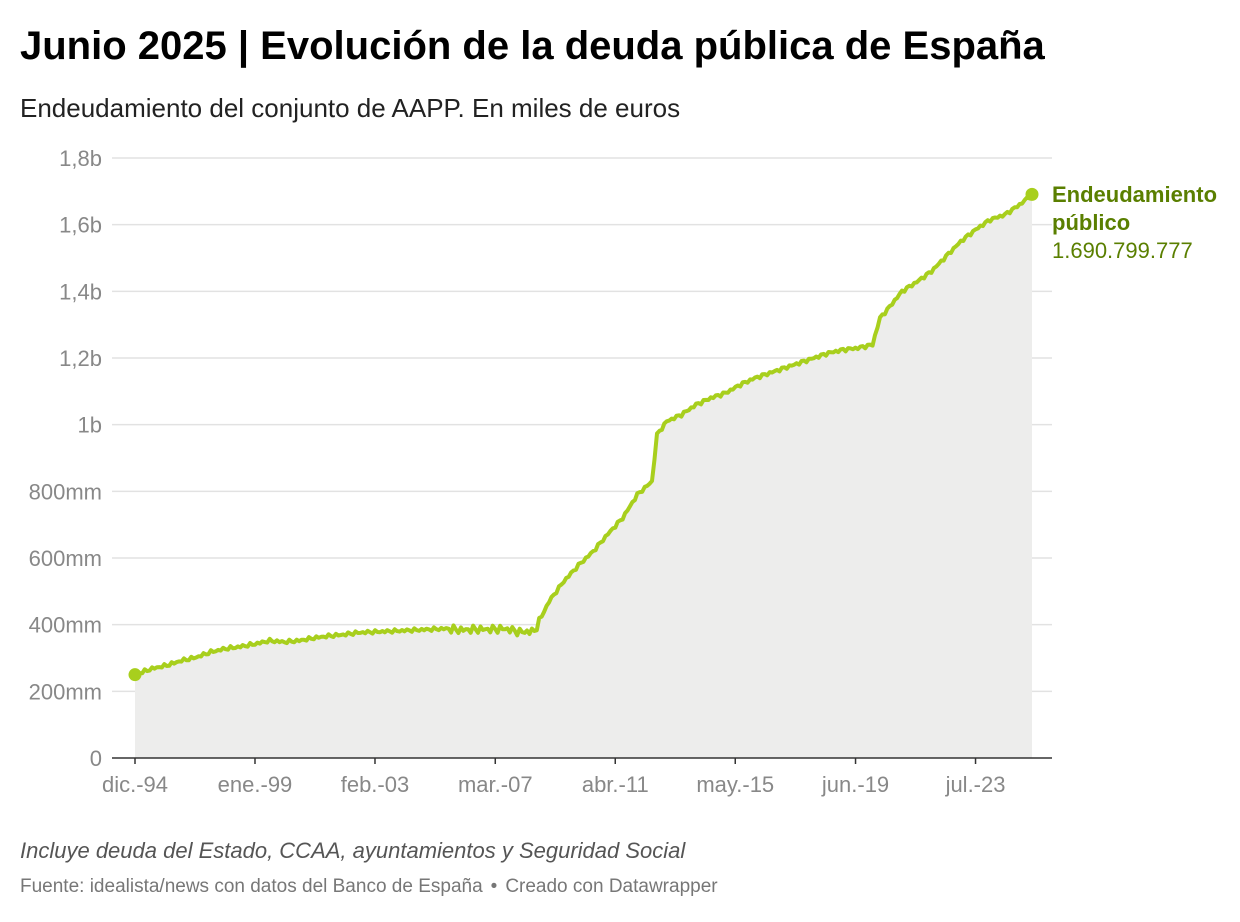 The width and height of the screenshot is (1240, 922). I want to click on y-tick-label: 800mm, so click(65, 491).